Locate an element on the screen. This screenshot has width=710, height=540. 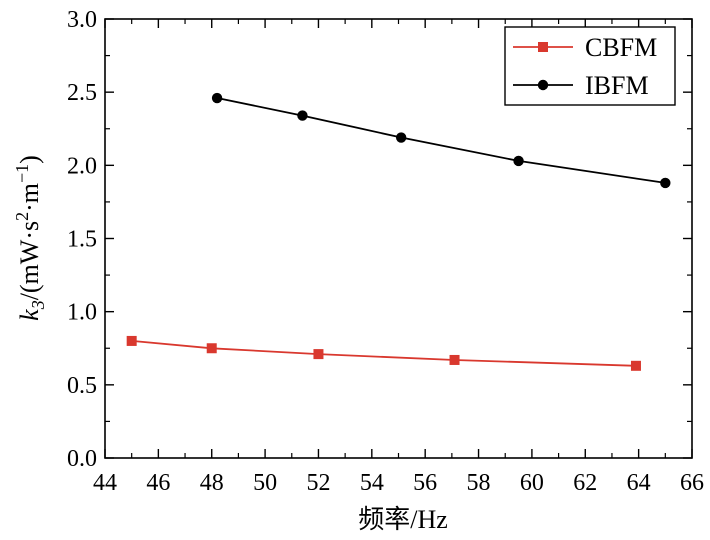
y-axis-title-mid2: ·m is located at coordinates (29, 197).